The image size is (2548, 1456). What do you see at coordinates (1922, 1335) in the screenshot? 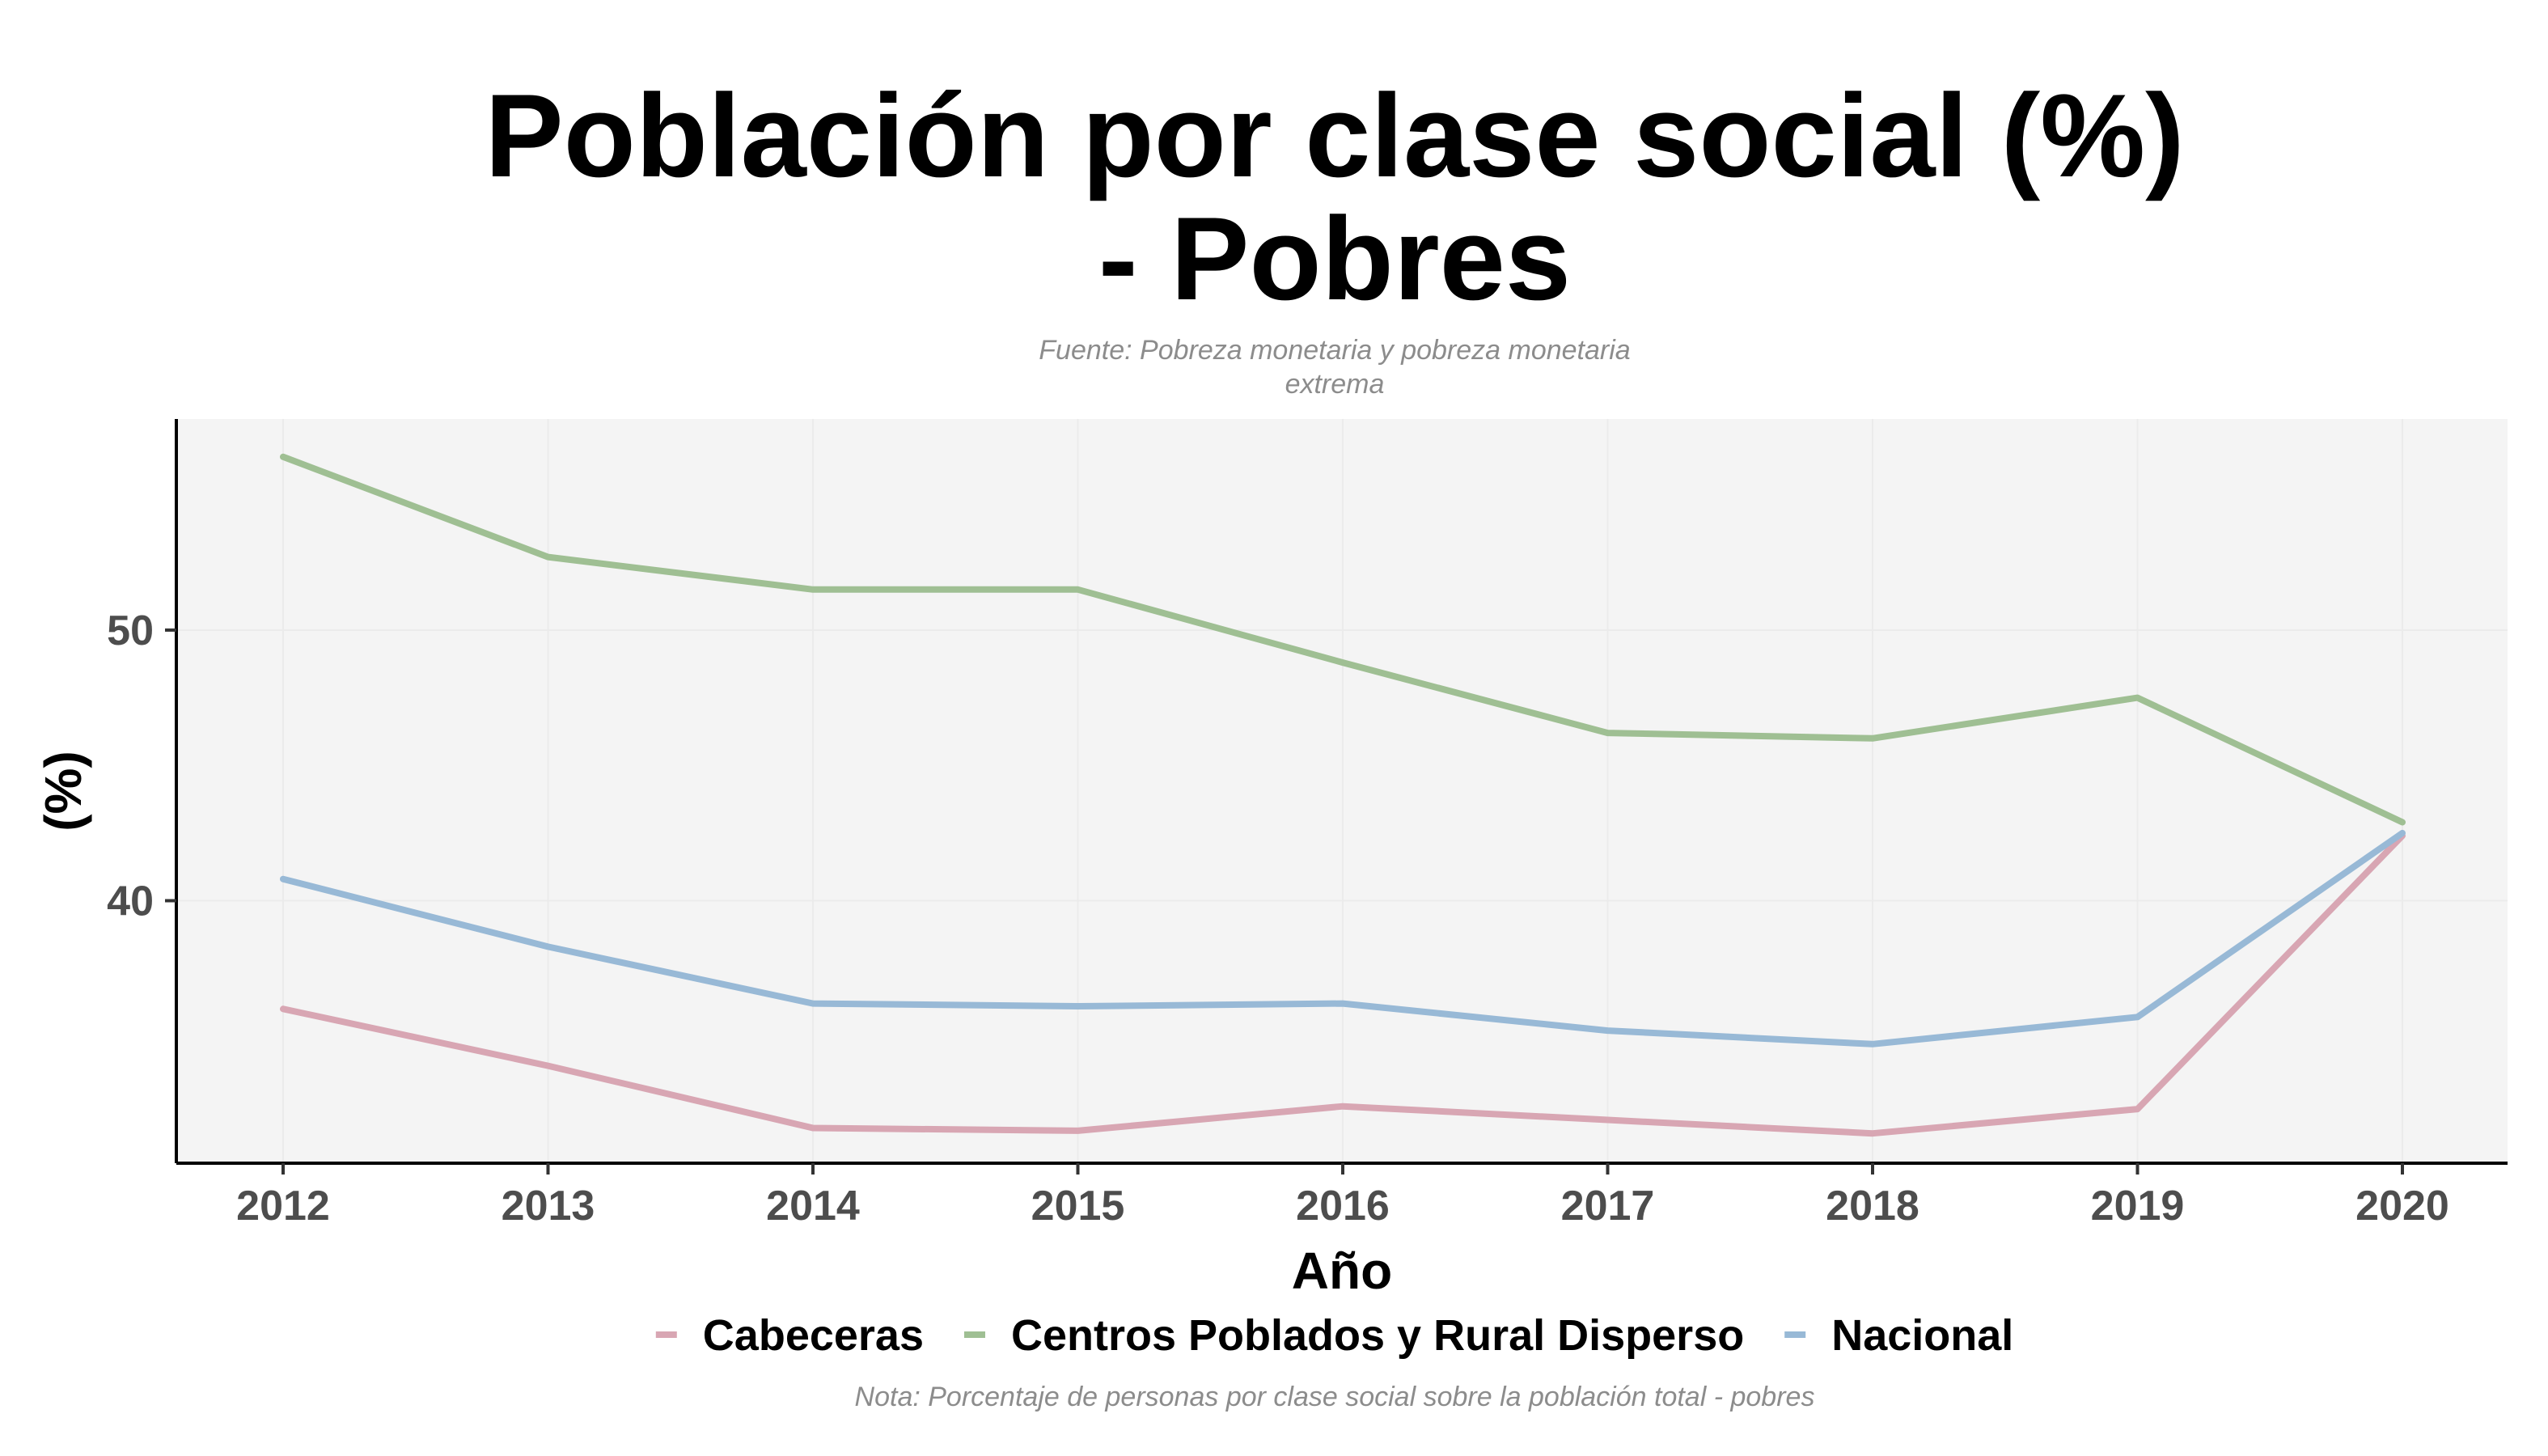
I see `legend-label: Nacional` at bounding box center [1922, 1335].